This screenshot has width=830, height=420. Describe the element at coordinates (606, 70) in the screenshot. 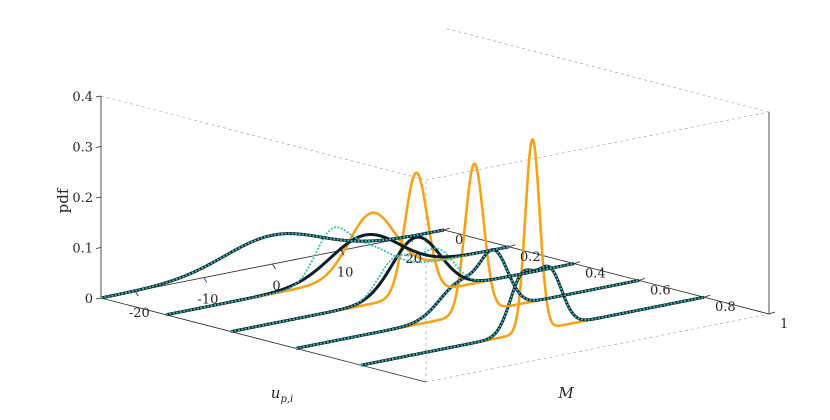

I see `grid-right-top-edge` at that location.